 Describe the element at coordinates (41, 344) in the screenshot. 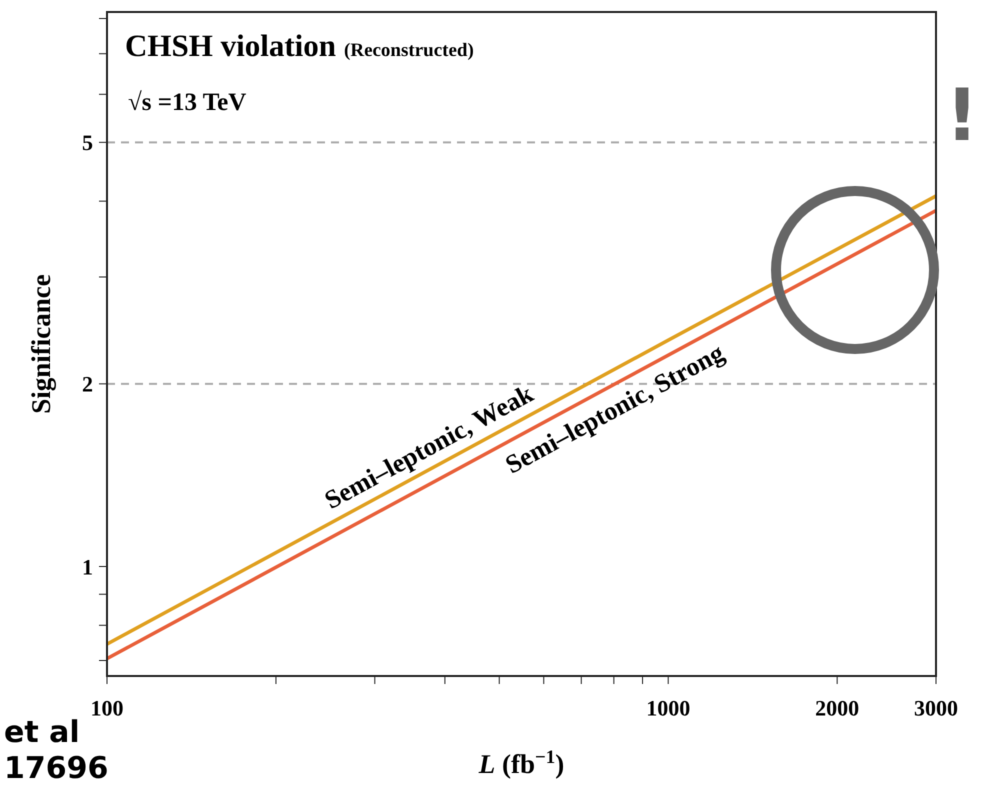

I see `y-axis-title: Significance` at that location.